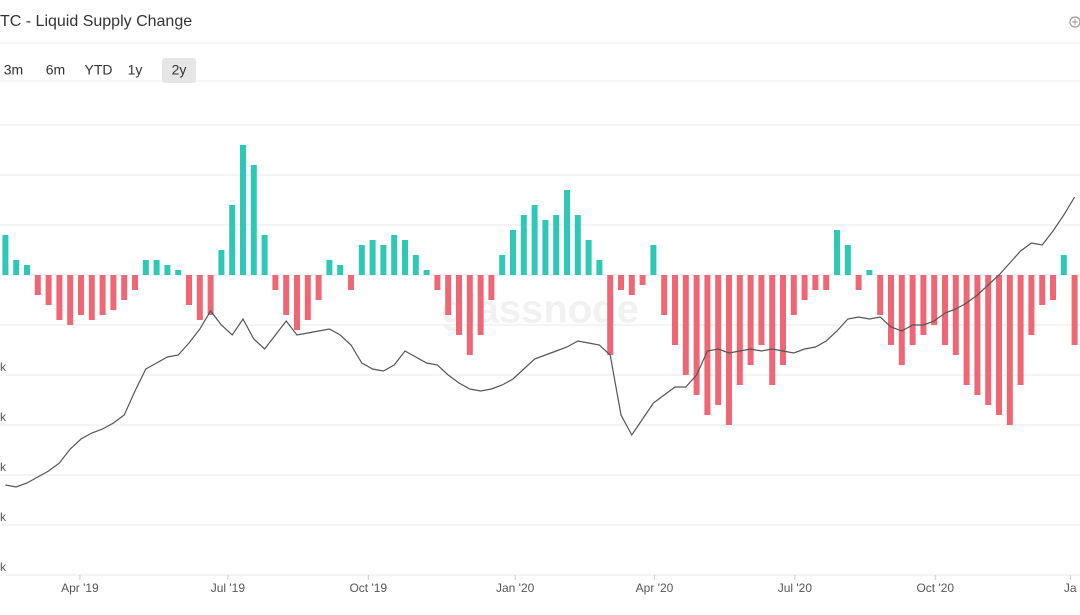  I want to click on range-button: 3m, so click(13, 70).